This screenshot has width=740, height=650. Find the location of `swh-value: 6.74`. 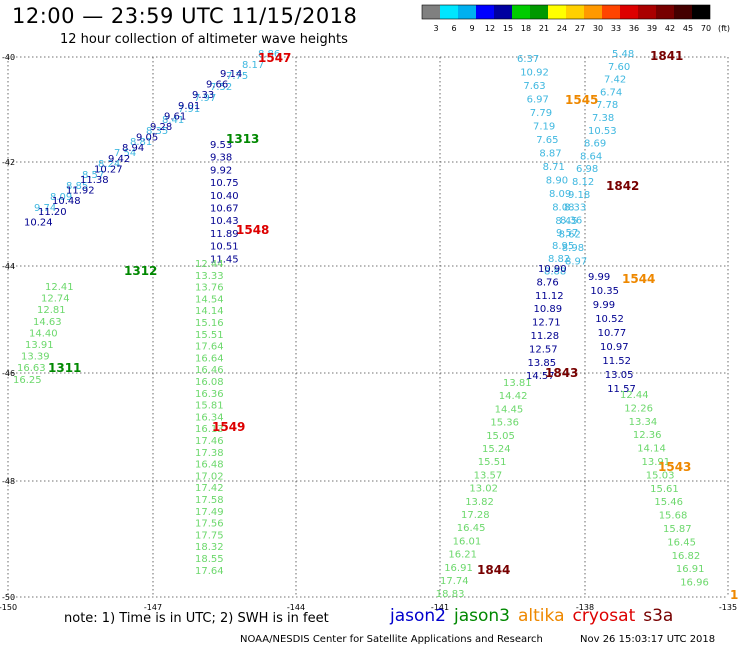

swh-value: 6.74 is located at coordinates (611, 92).